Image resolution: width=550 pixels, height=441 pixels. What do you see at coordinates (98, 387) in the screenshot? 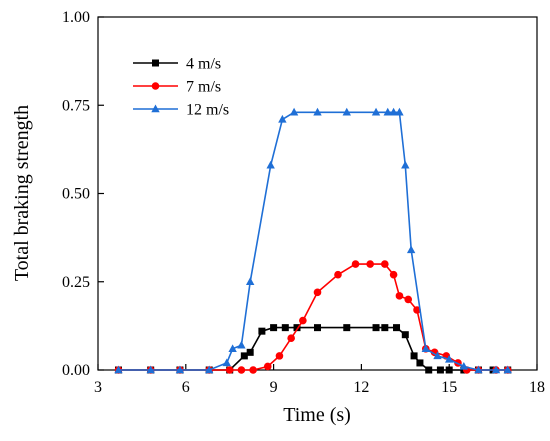
I see `x-tick-label: 3` at bounding box center [98, 387].